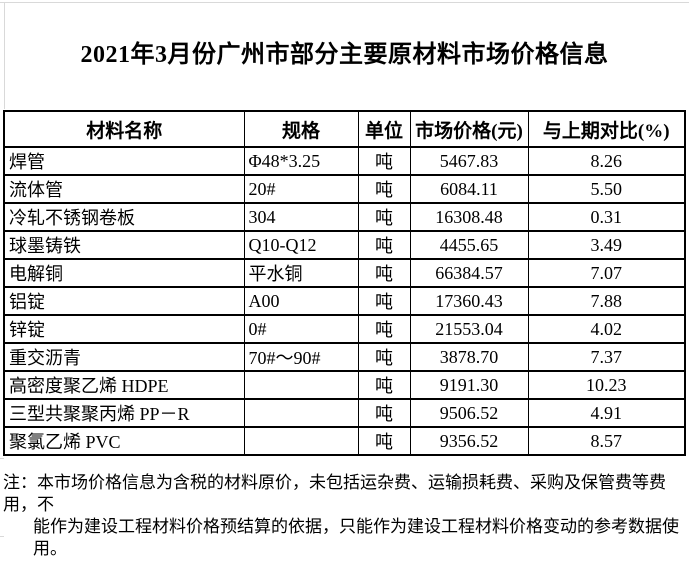 This screenshot has height=562, width=689. What do you see at coordinates (606, 329) in the screenshot?
I see `cell-change: 4.02` at bounding box center [606, 329].